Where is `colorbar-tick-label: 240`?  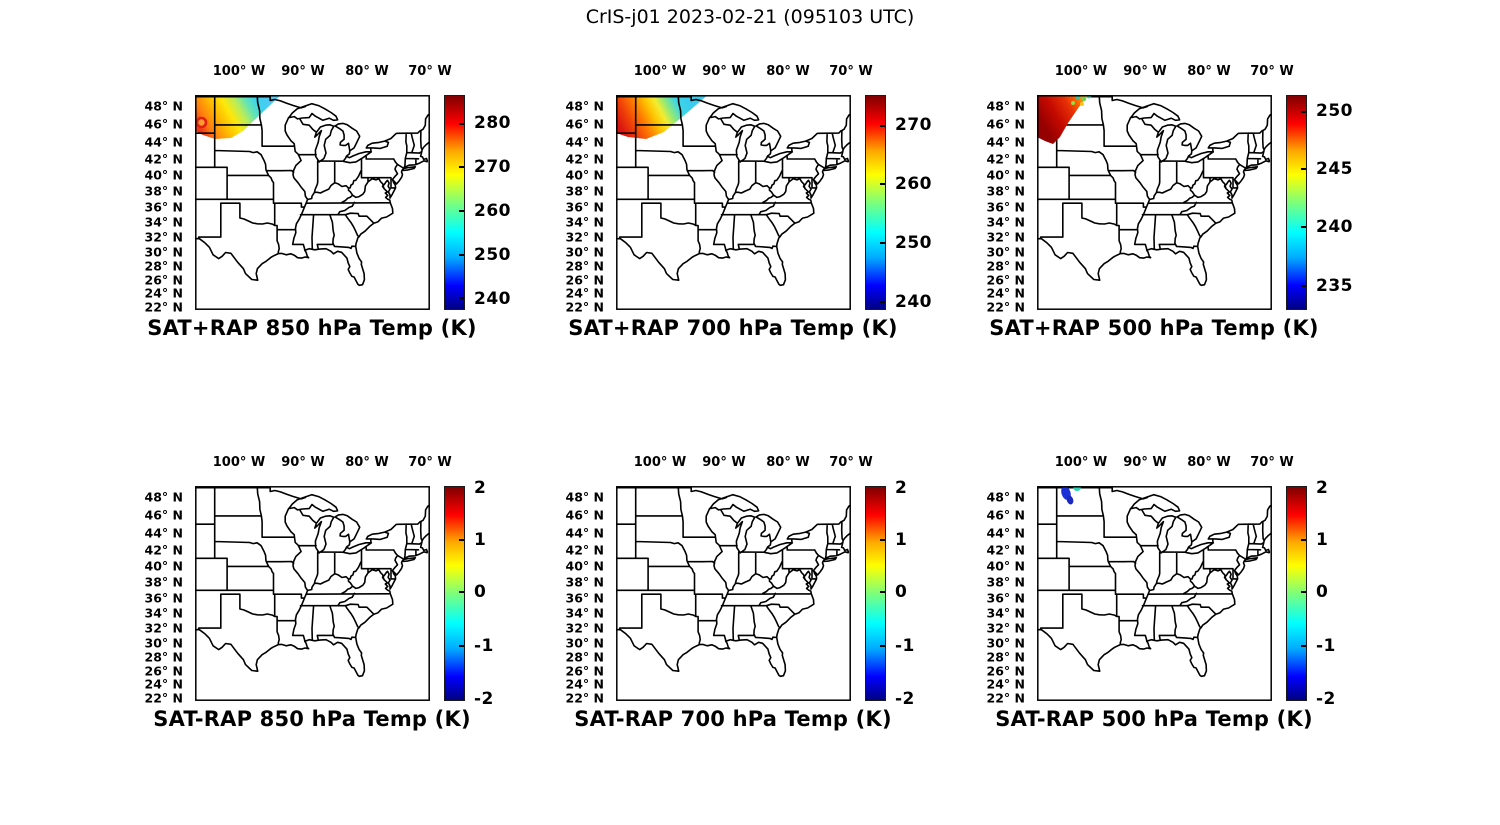 colorbar-tick-label: 240 is located at coordinates (913, 302).